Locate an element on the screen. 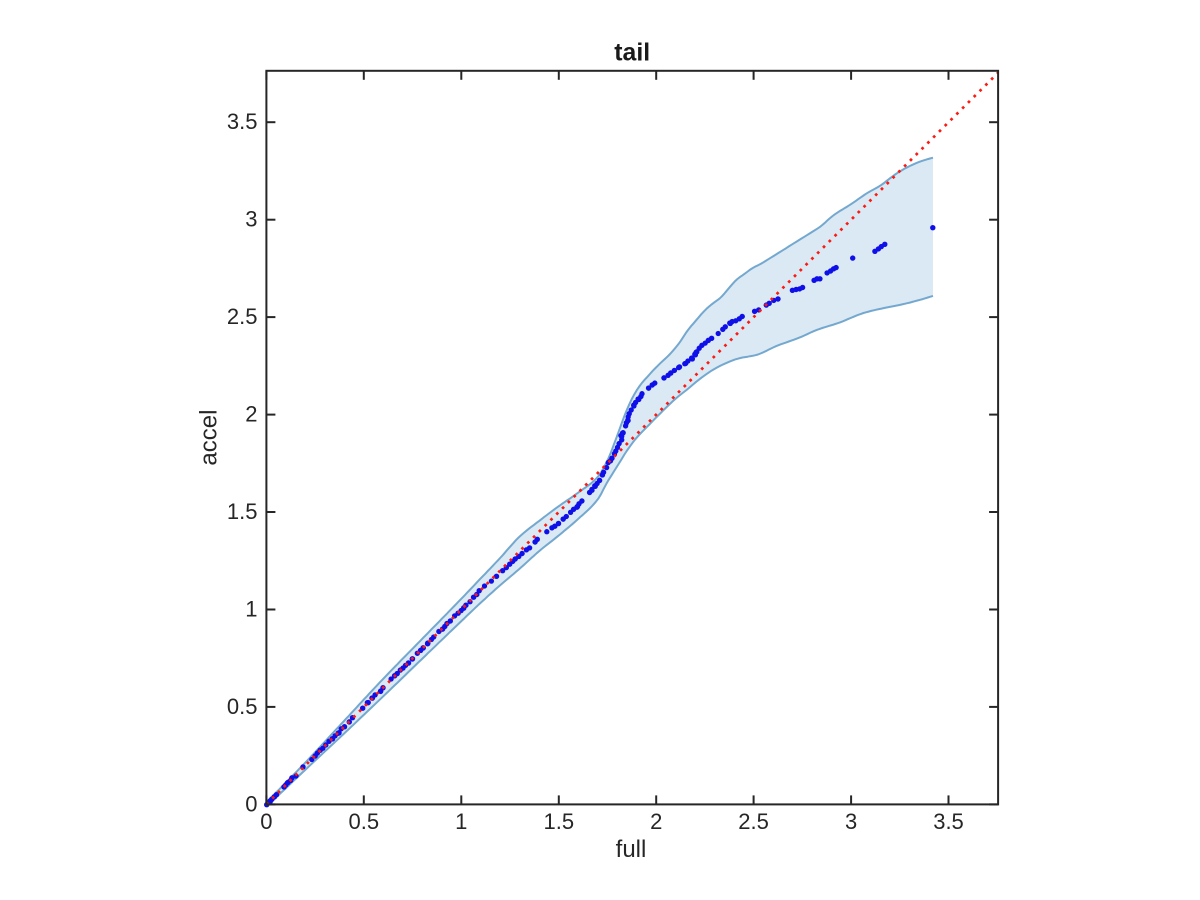 This screenshot has height=900, width=1200. svg-text: tail is located at coordinates (632, 52).